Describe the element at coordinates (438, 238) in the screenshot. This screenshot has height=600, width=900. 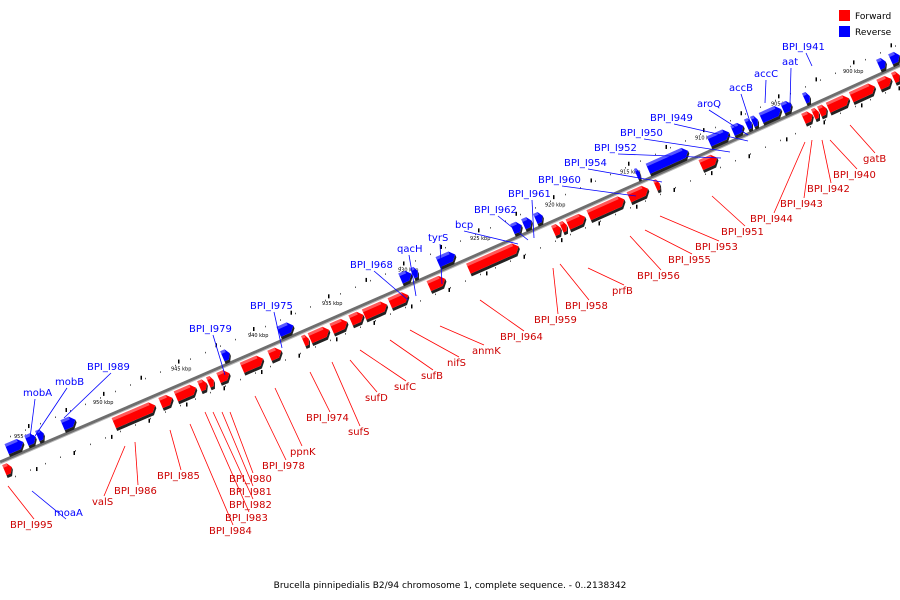
I see `gene-label: tyrS` at that location.